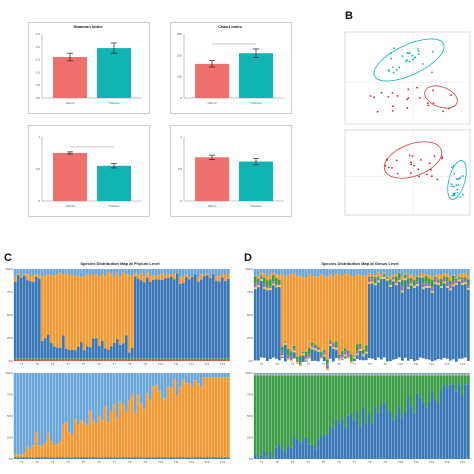  I want to click on x-tick-label: T1, so click(22, 462).